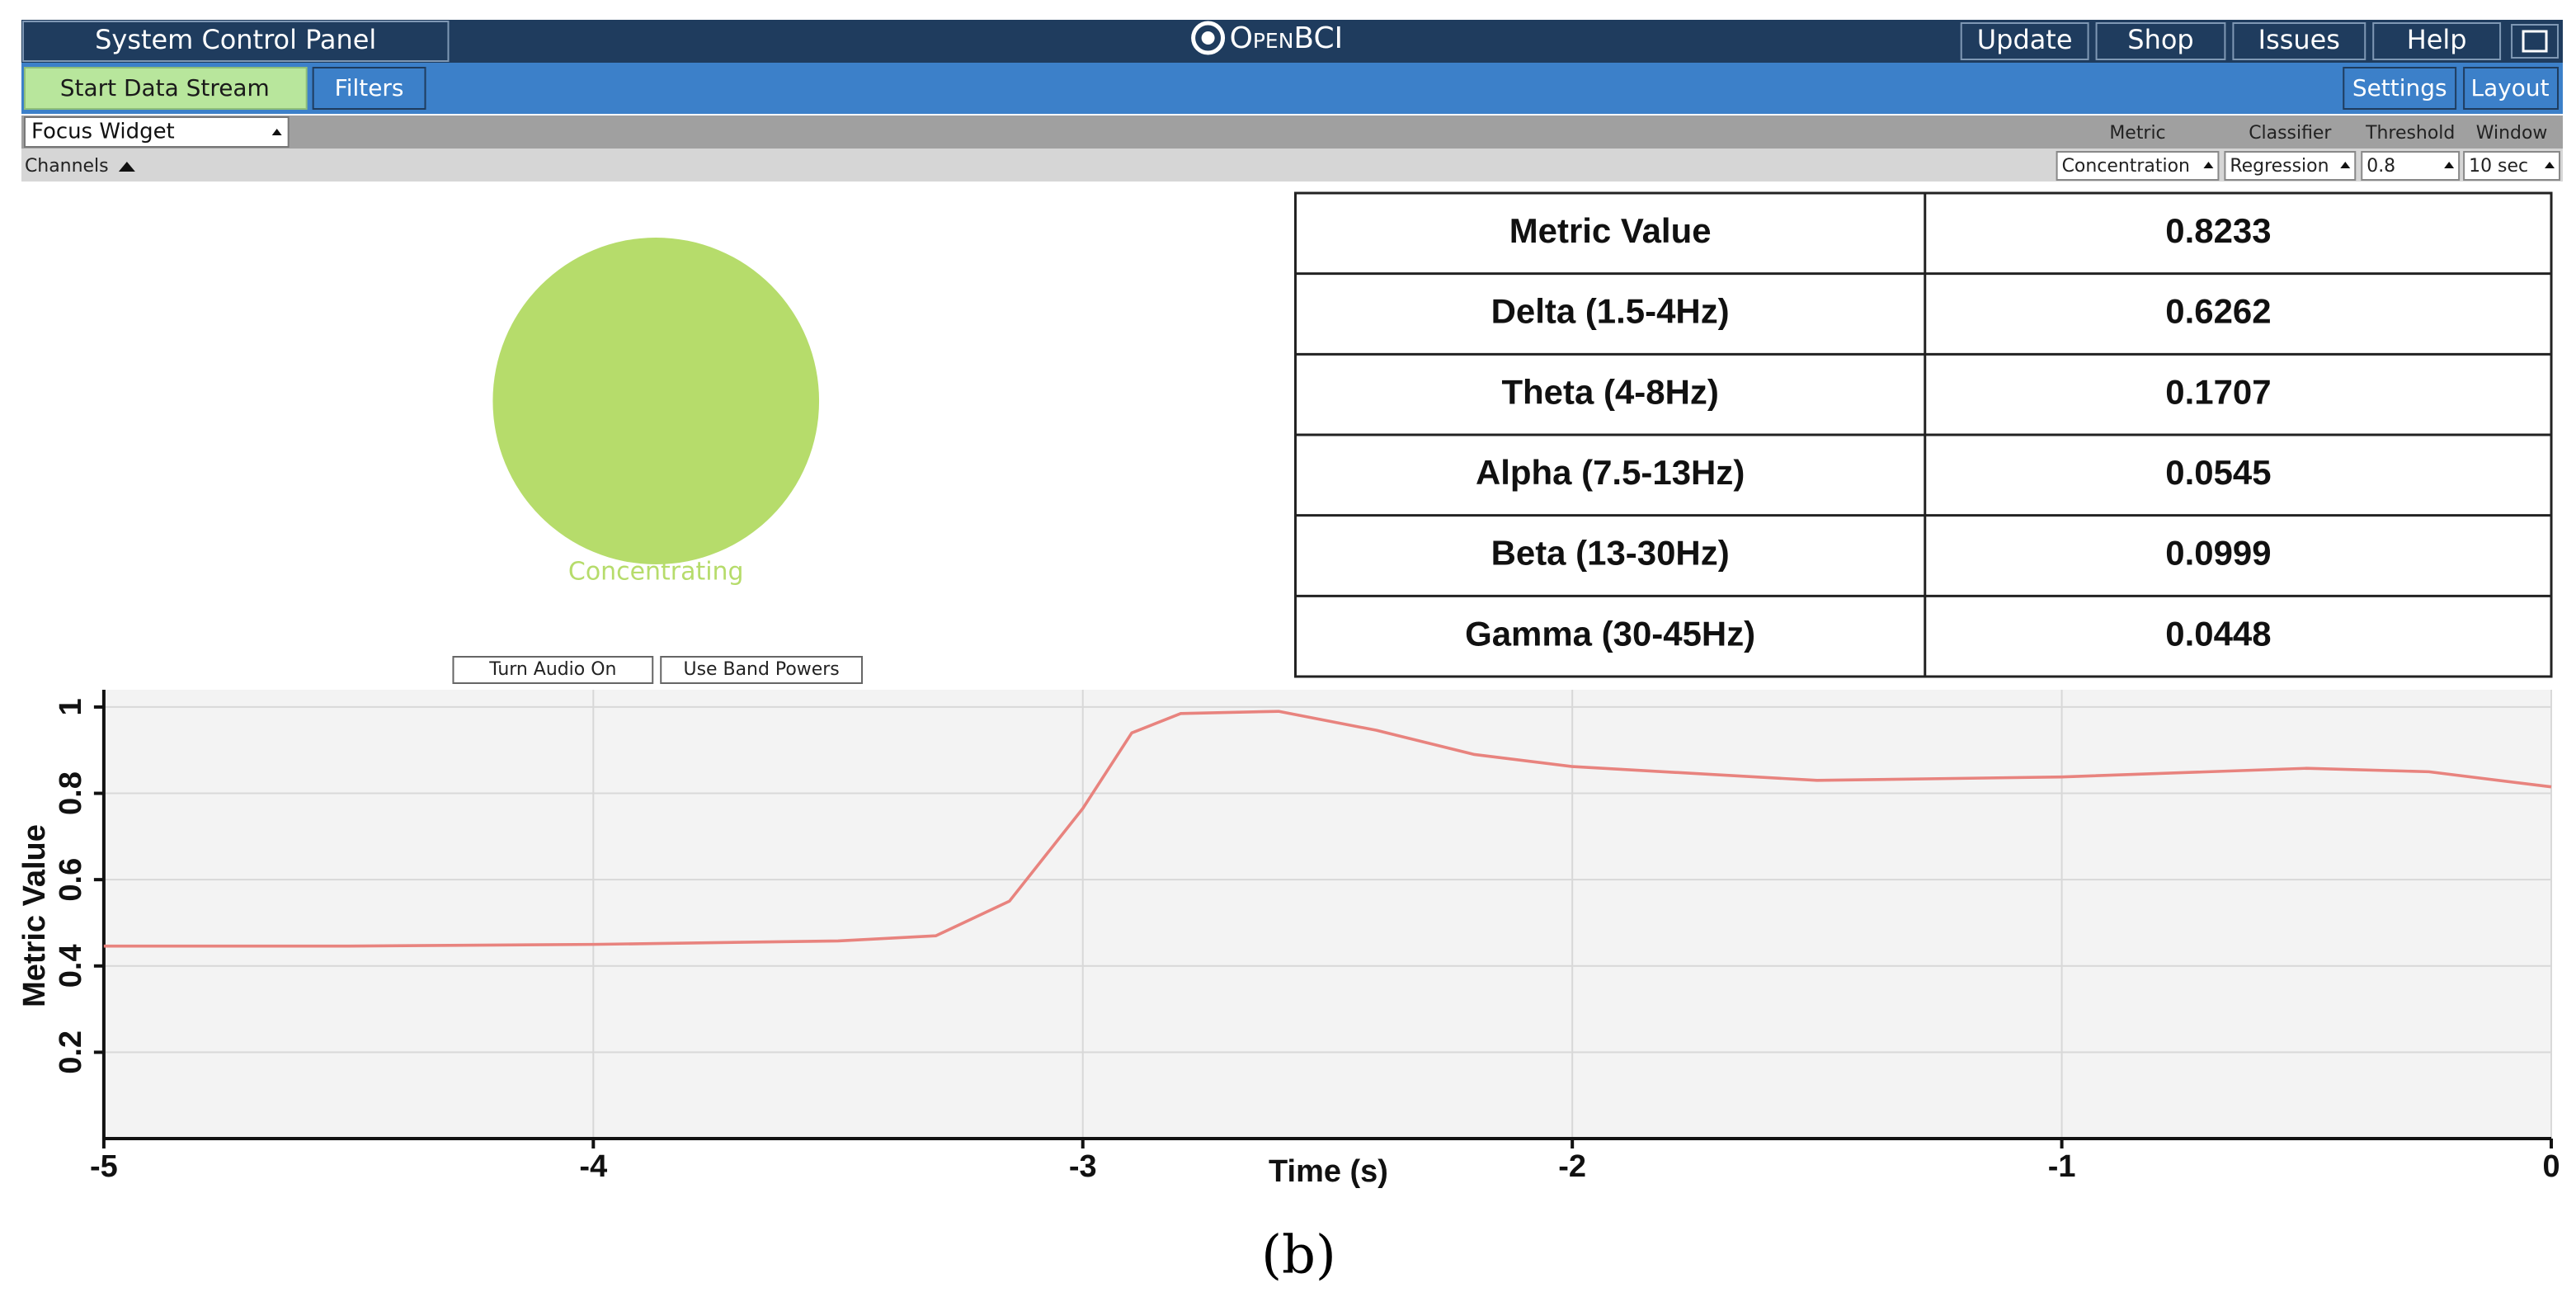 This screenshot has height=1297, width=2576. I want to click on nav-button-label: Shop, so click(2160, 39).